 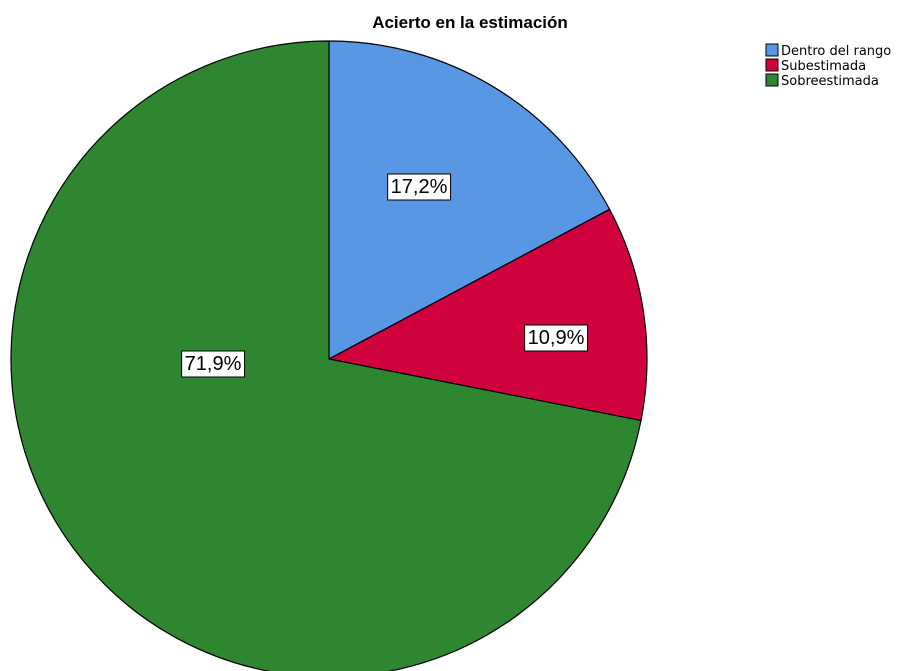 I want to click on data-label-dentro-del-rango: 17,2%, so click(x=419, y=187).